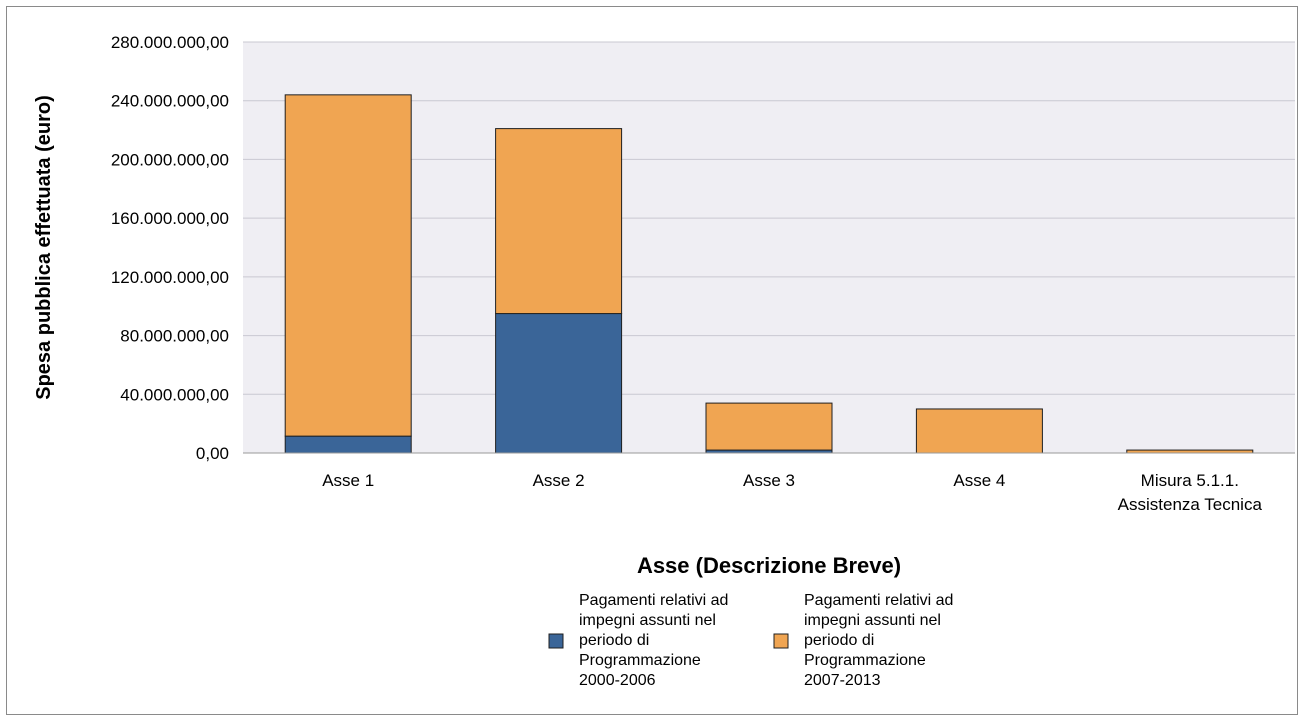  I want to click on y-tick-label: 0,00, so click(212, 453).